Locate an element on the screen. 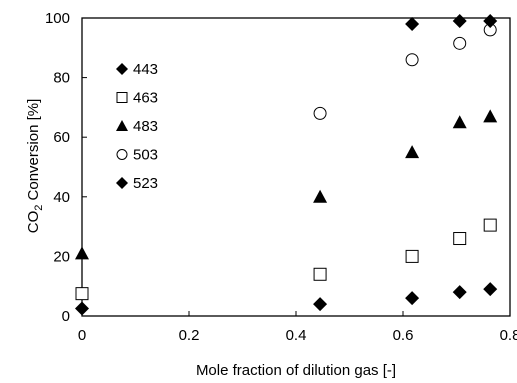  x-tick-label: 0.6 is located at coordinates (403, 335).